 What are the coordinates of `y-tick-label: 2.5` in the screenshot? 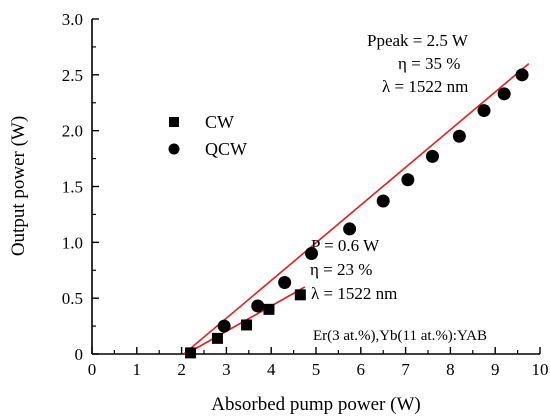 It's located at (72, 75).